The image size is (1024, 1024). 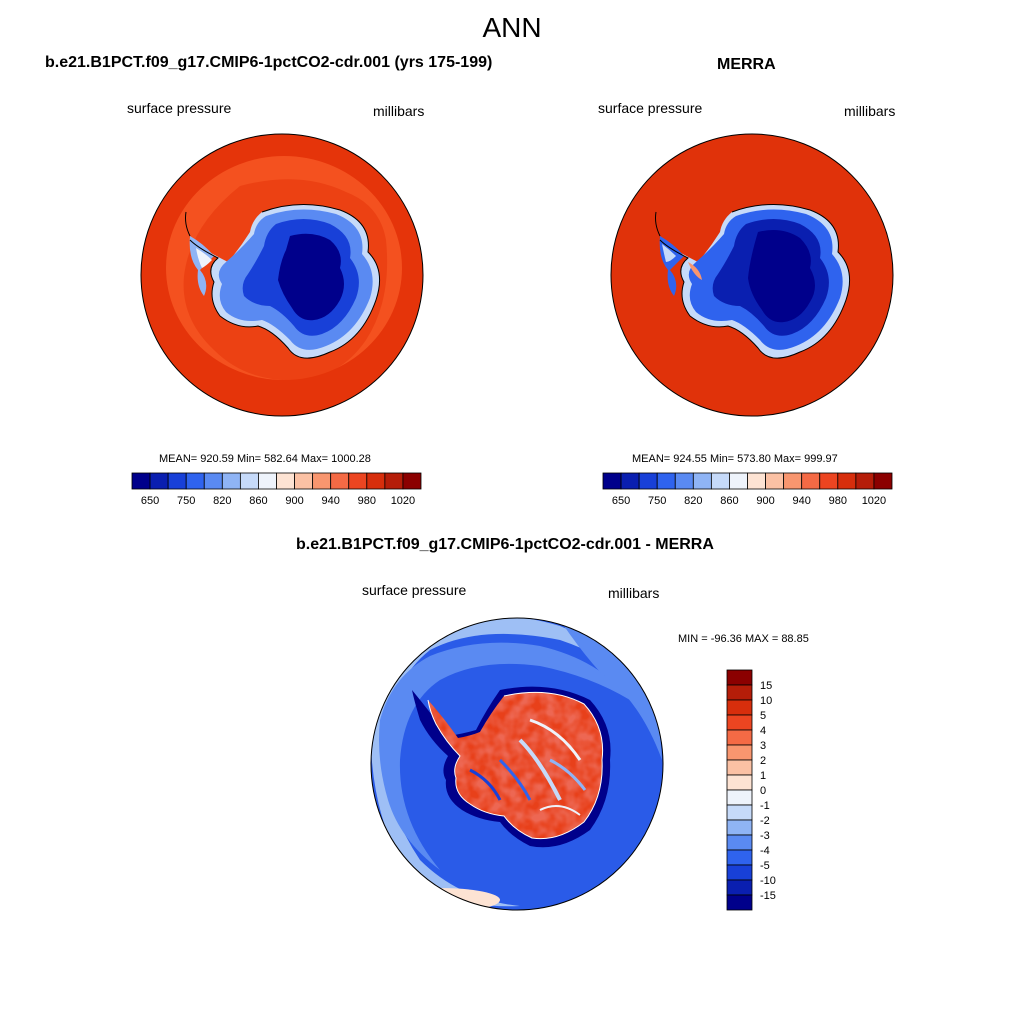 What do you see at coordinates (746, 64) in the screenshot?
I see `panel2-title: MERRA` at bounding box center [746, 64].